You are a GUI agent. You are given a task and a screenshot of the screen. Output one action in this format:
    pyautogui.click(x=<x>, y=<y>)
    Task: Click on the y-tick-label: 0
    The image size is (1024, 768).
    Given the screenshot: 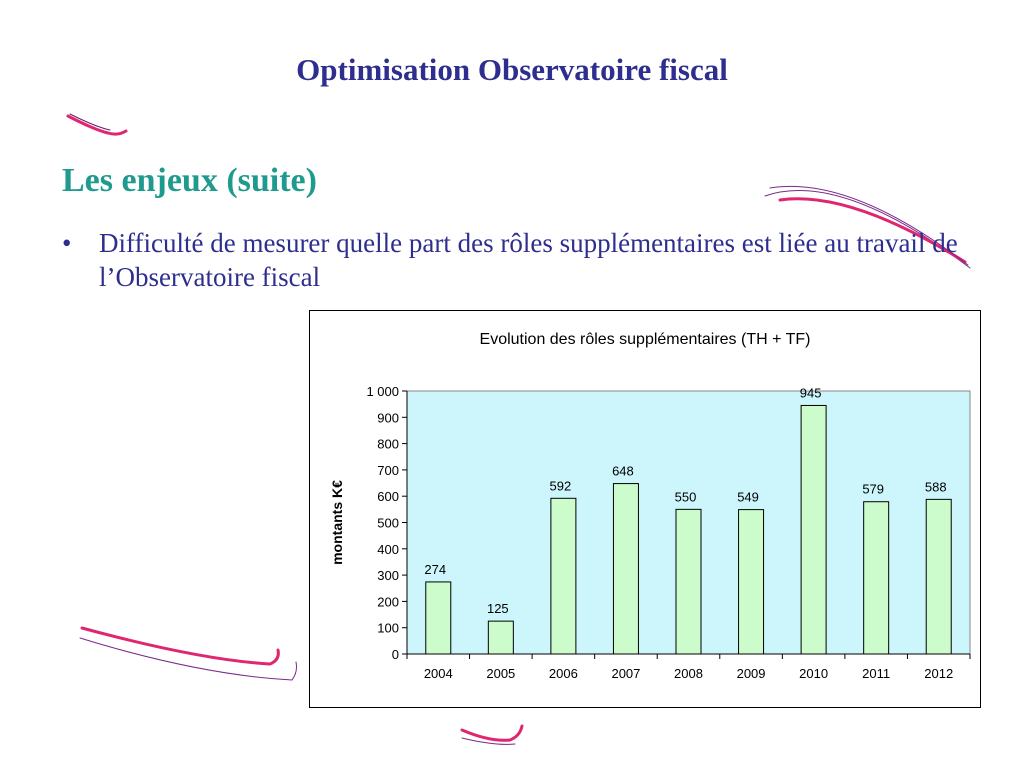 What is the action you would take?
    pyautogui.click(x=395, y=654)
    